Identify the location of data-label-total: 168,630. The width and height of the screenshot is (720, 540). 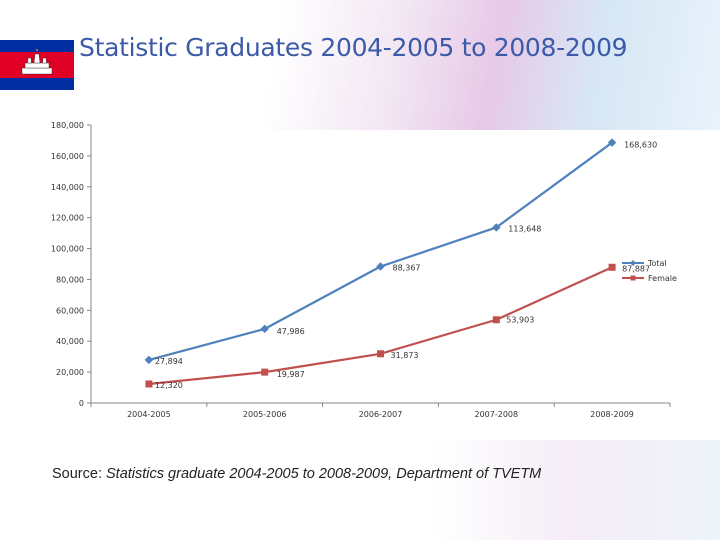
(640, 145).